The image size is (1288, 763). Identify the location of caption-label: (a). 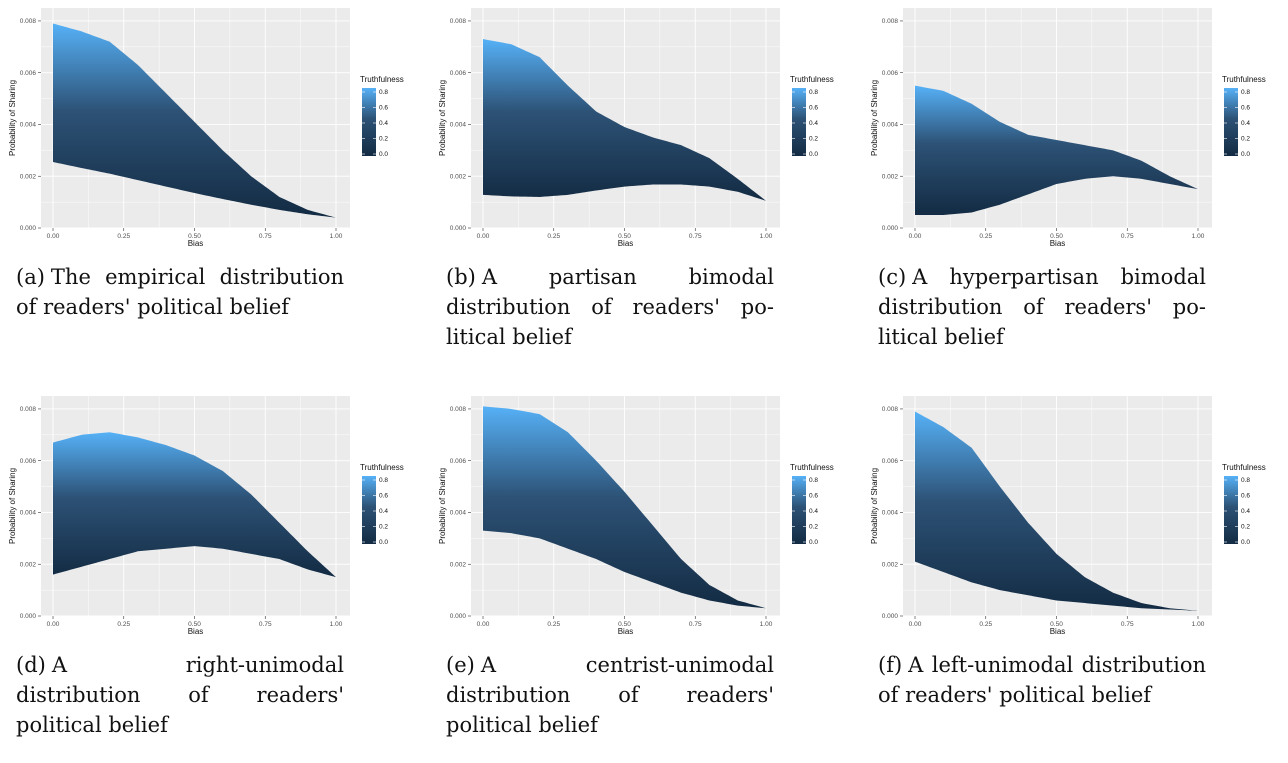
(30, 277).